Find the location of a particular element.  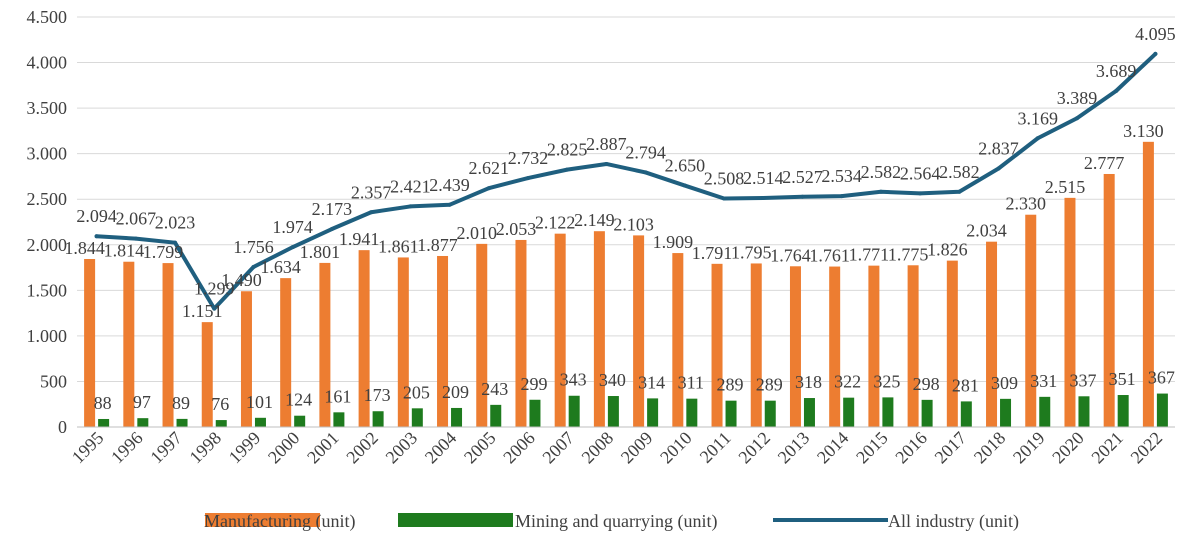

data-label-manufacturing: 2.149 is located at coordinates (594, 220).